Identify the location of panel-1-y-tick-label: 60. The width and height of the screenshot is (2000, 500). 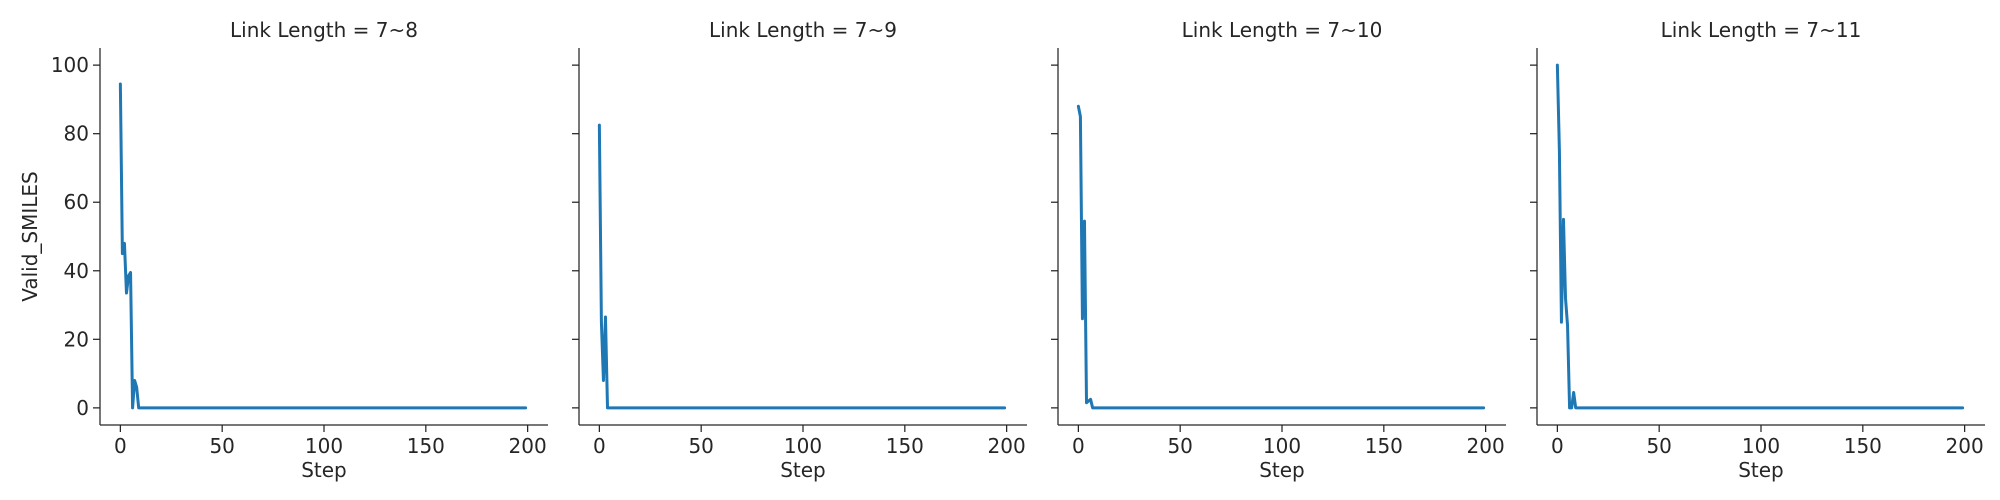
(76, 202).